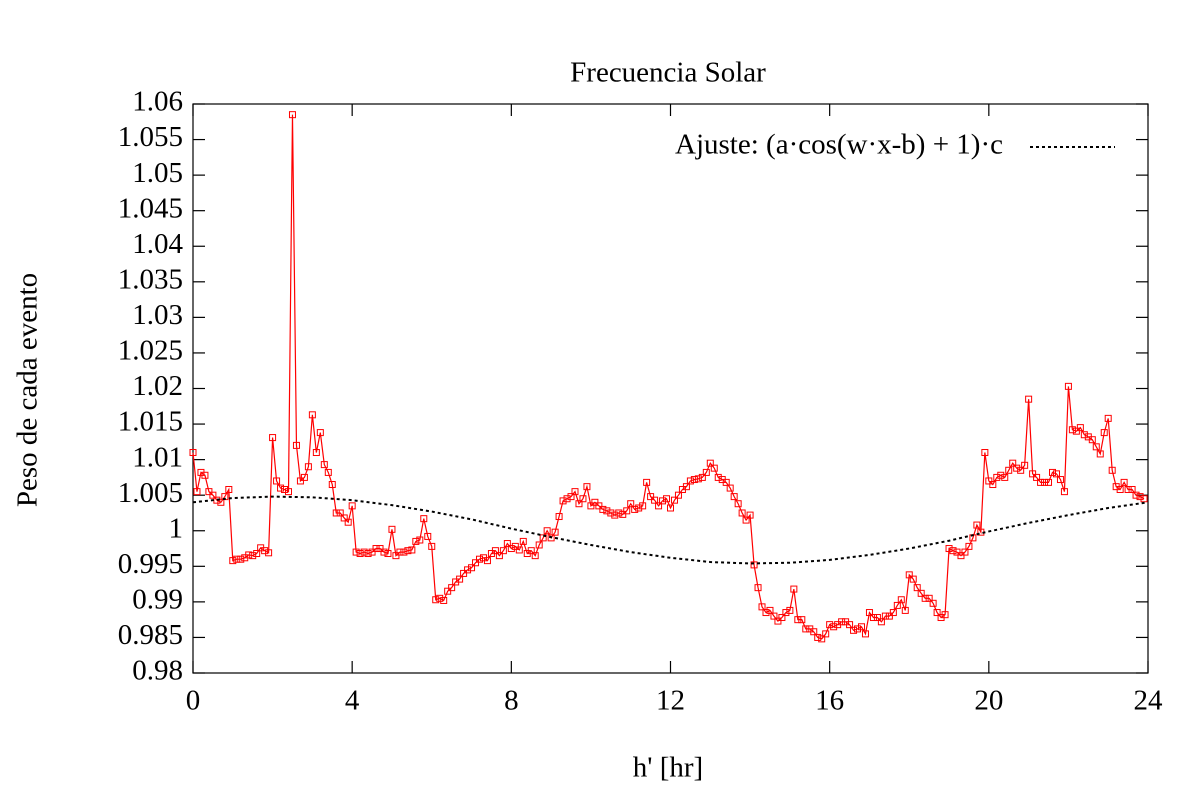 The image size is (1200, 800). What do you see at coordinates (193, 701) in the screenshot?
I see `x-tick-label: 0` at bounding box center [193, 701].